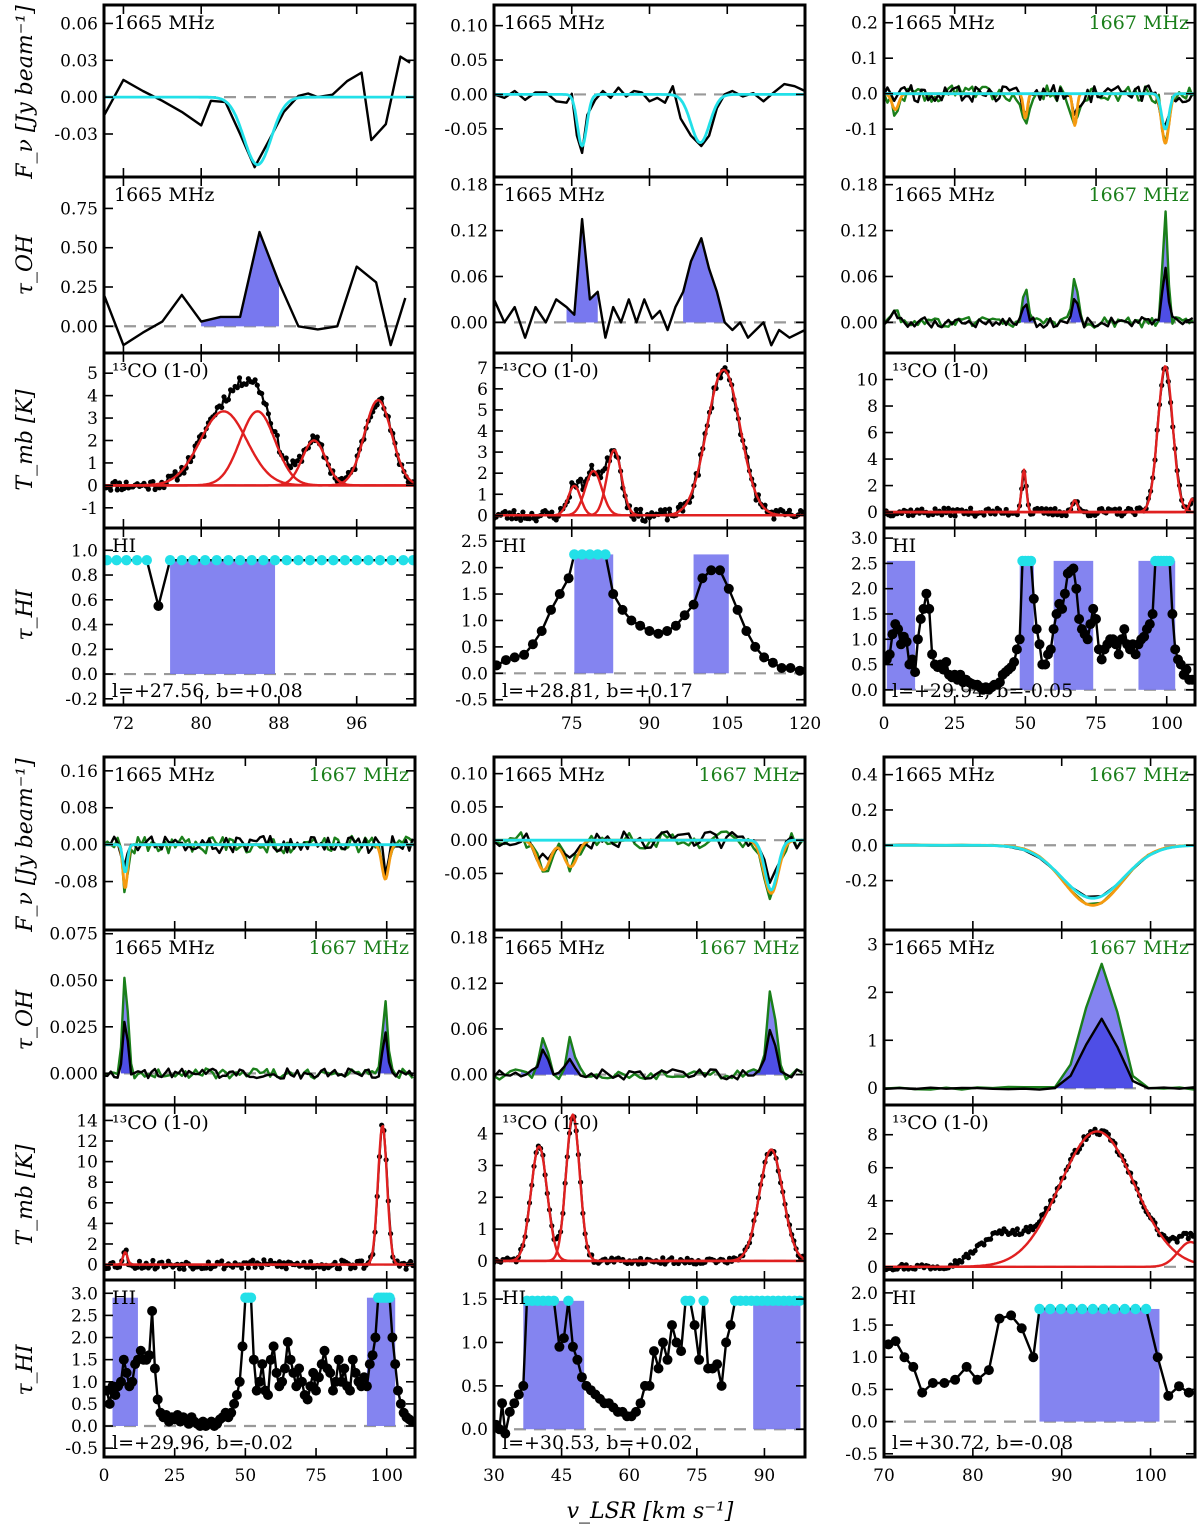  What do you see at coordinates (84, 576) in the screenshot?
I see `y-tick-label: 0.8` at bounding box center [84, 576].